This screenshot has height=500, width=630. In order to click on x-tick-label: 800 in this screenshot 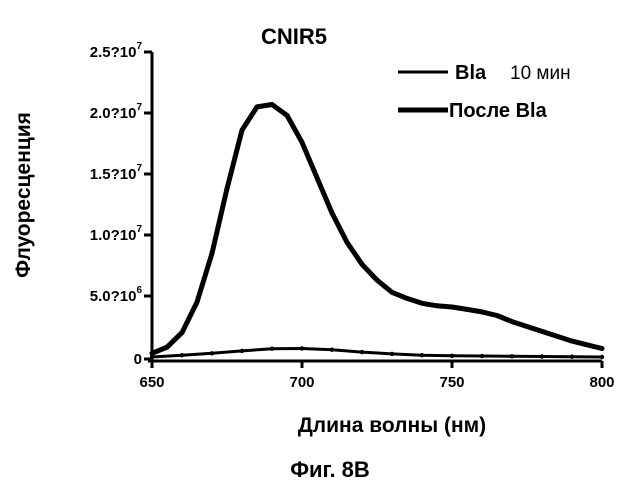, I will do `click(601, 382)`.